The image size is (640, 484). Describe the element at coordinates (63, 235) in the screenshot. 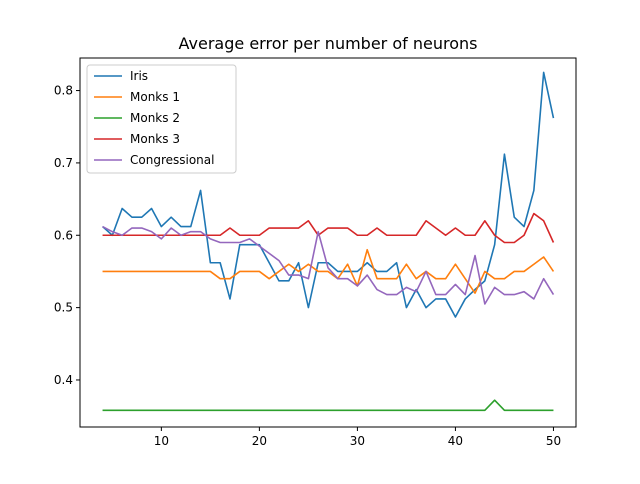

I see `y-tick-label: 0.6` at that location.